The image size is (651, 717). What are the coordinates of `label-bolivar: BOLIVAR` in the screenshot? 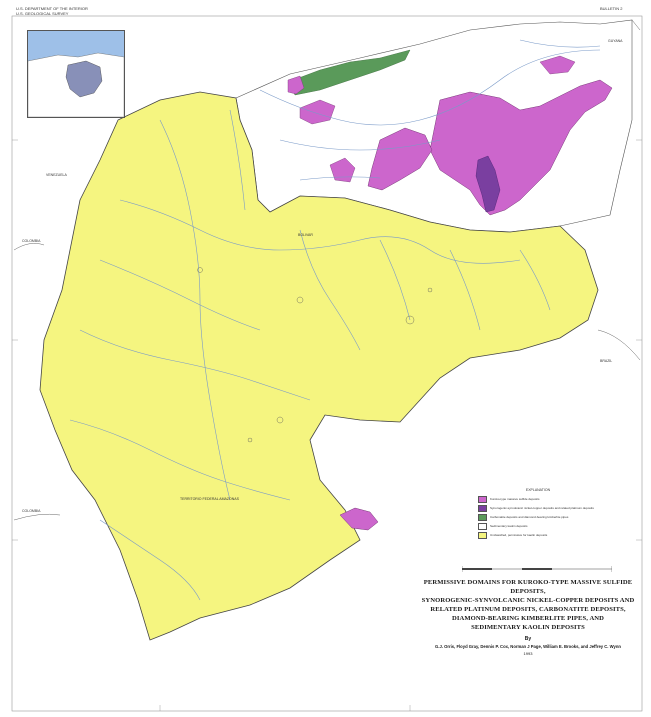 It's located at (305, 235).